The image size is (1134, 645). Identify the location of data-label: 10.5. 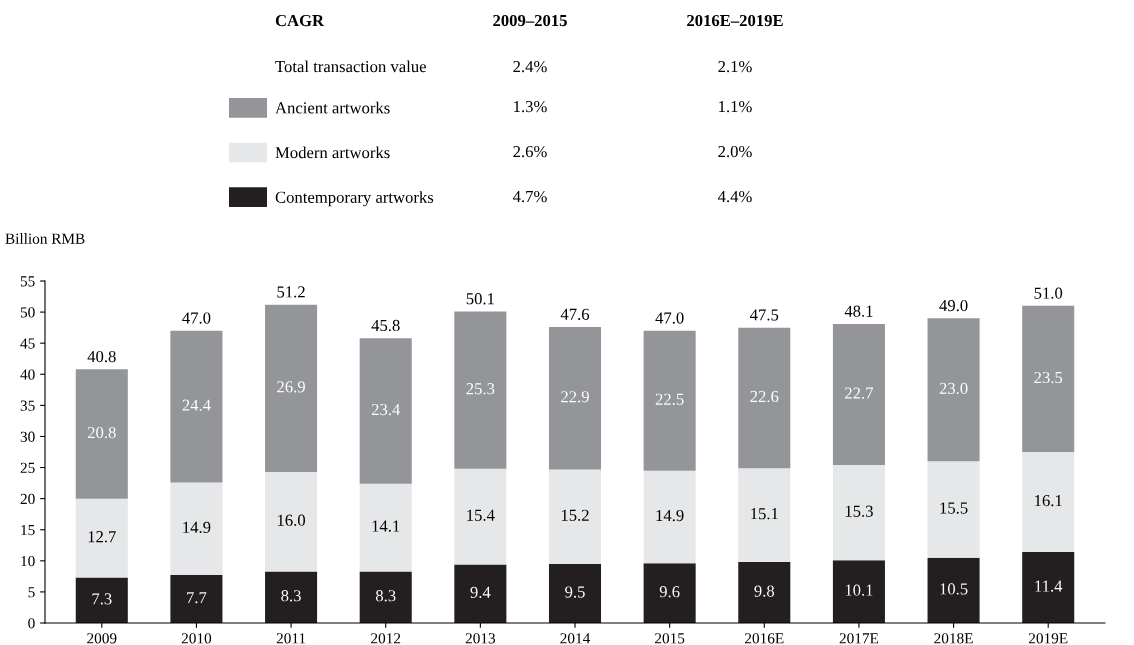
(954, 589).